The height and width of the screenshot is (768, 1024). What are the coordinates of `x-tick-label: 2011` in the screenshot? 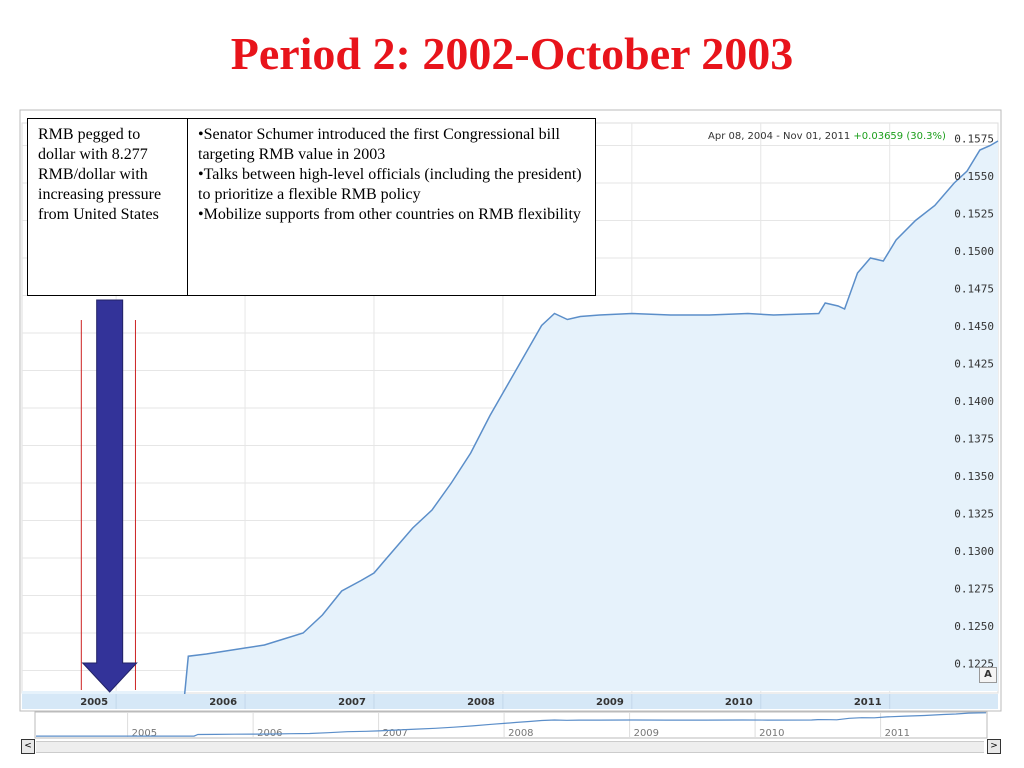 It's located at (868, 702).